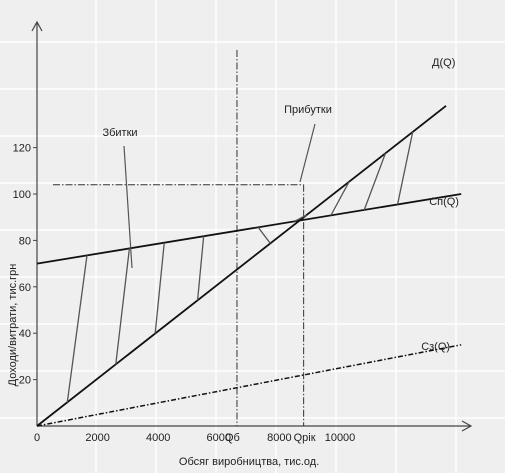  What do you see at coordinates (25, 241) in the screenshot?
I see `y-tick-label: 80` at bounding box center [25, 241].